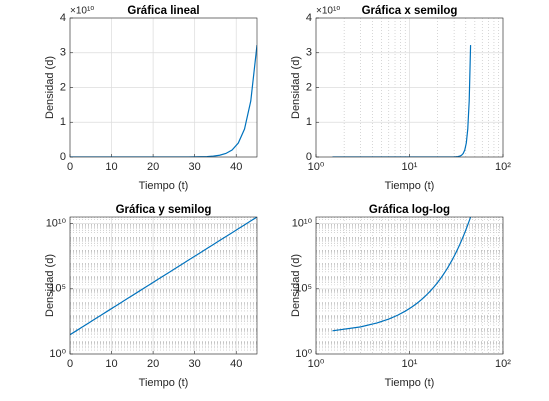  I want to click on chart-title: Gráfica lineal, so click(163, 11).